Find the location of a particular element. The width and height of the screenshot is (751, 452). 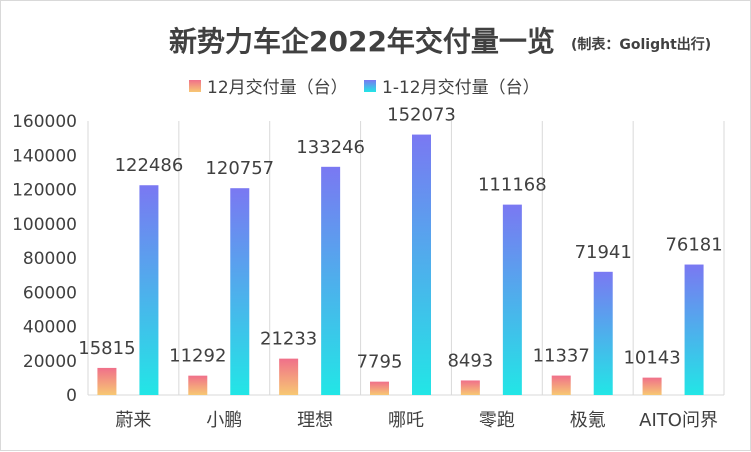

data-label-series-1: 11292 is located at coordinates (197, 356).